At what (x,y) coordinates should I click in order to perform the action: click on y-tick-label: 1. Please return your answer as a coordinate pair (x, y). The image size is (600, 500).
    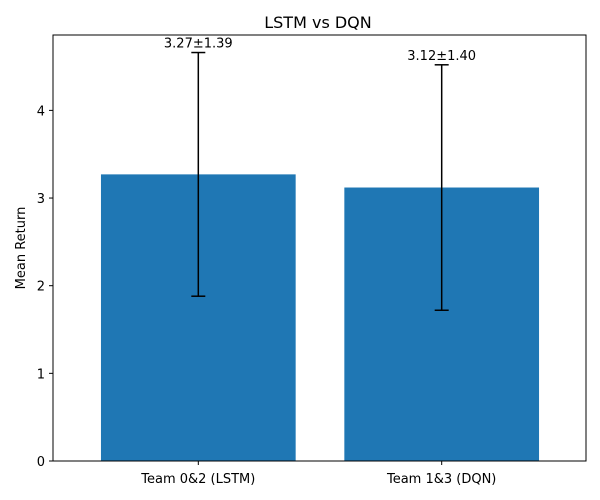
    Looking at the image, I should click on (41, 374).